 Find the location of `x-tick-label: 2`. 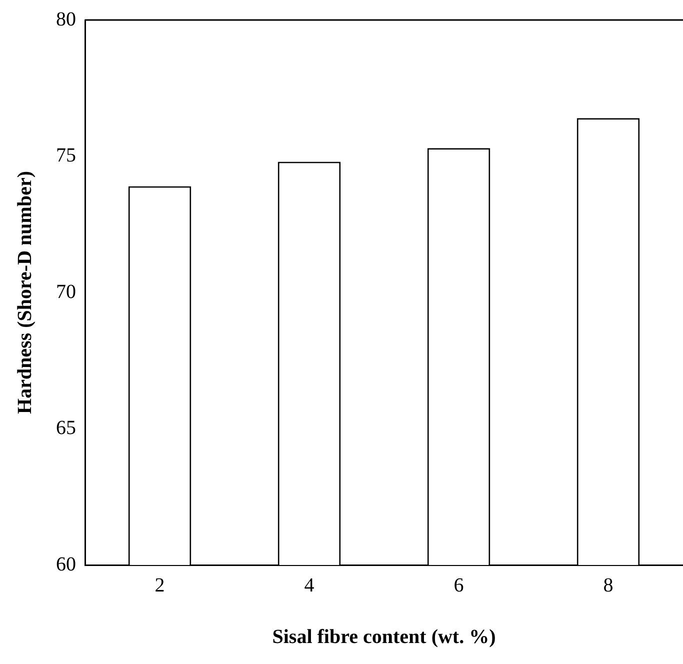

x-tick-label: 2 is located at coordinates (159, 585).